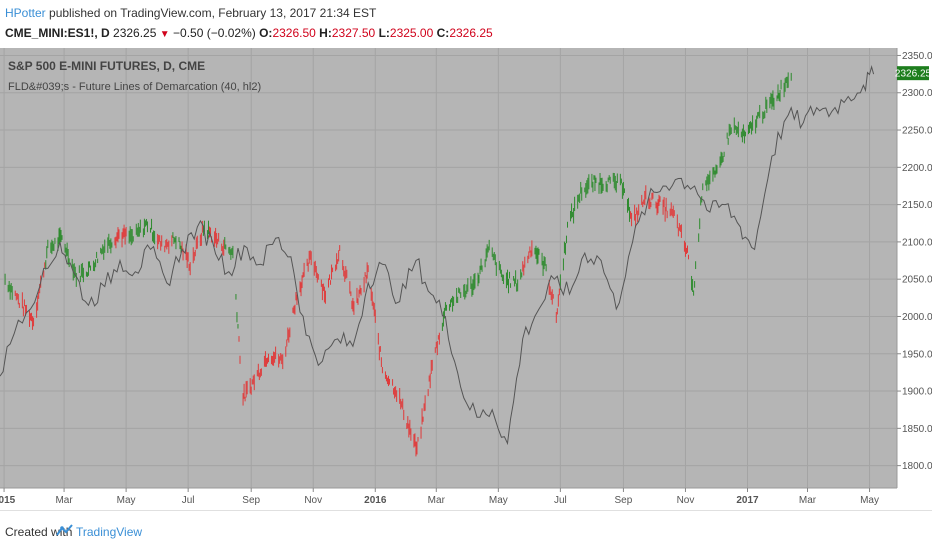 This screenshot has width=932, height=551. I want to click on y-tick-label: 2250.00, so click(917, 131).